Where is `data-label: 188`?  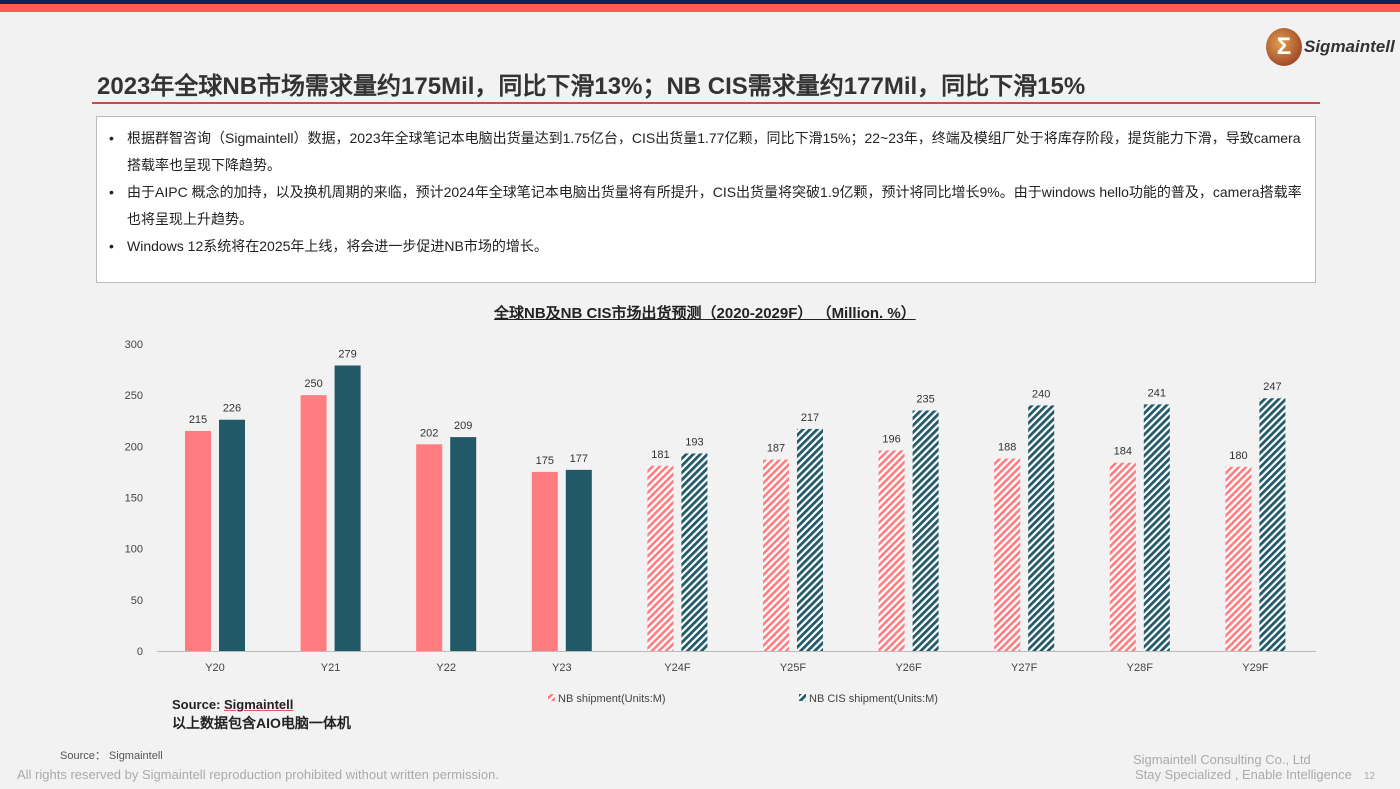
data-label: 188 is located at coordinates (1007, 448).